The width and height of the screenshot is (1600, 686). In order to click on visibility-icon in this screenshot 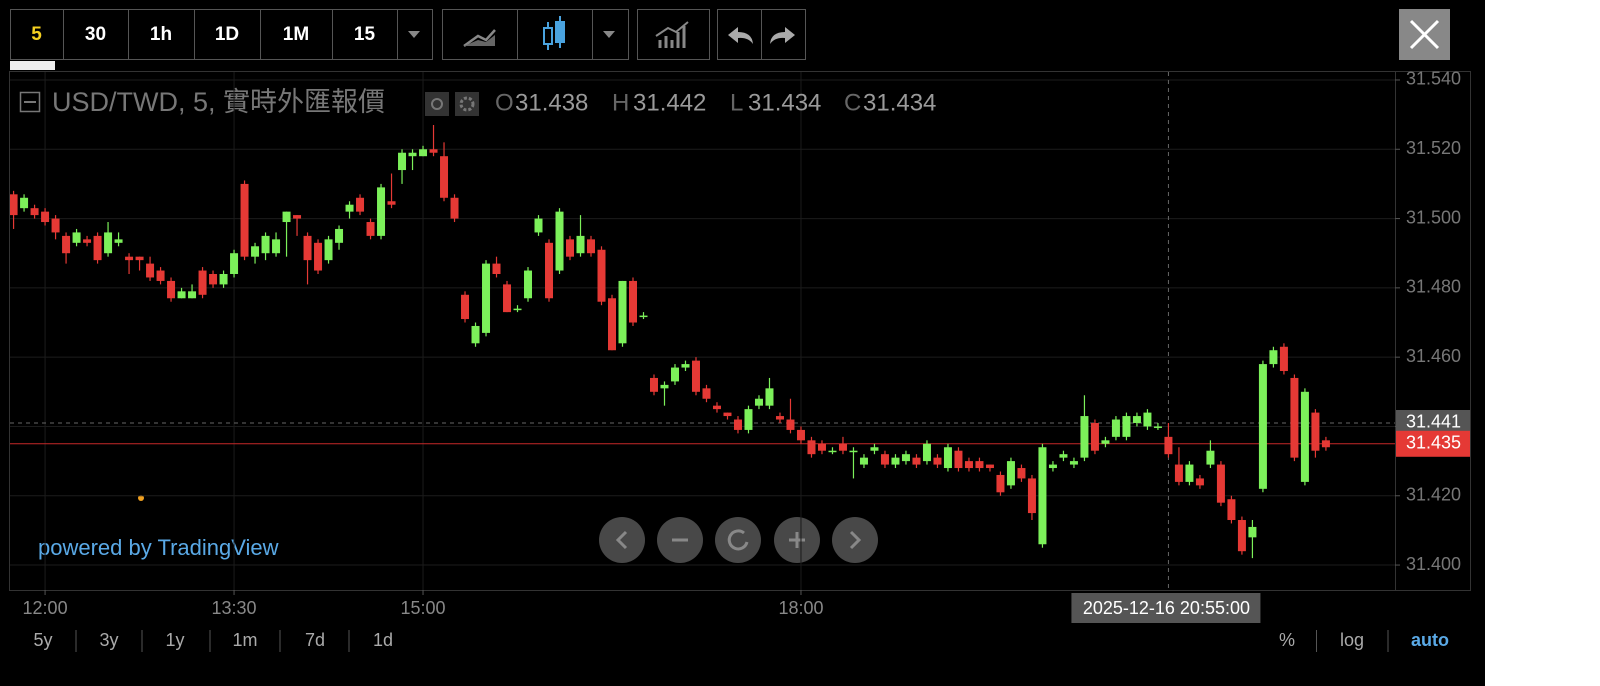, I will do `click(437, 104)`.